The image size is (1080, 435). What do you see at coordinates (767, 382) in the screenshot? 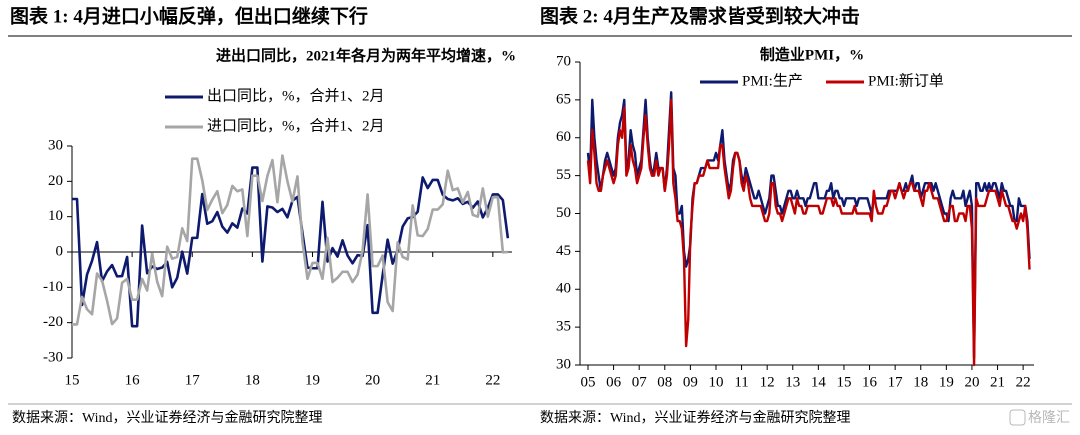
I see `x-tick-label: 12` at bounding box center [767, 382].